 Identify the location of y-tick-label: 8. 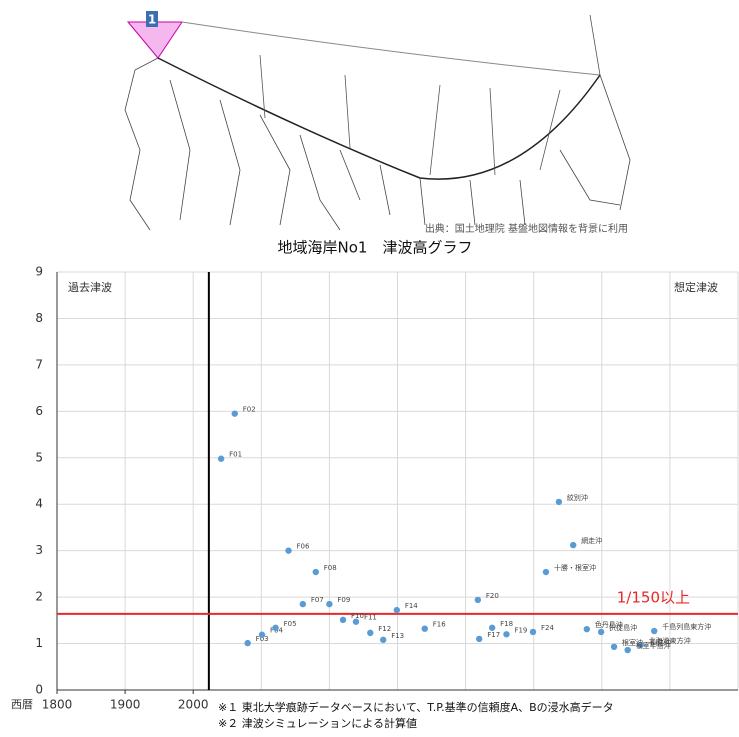
(39, 318).